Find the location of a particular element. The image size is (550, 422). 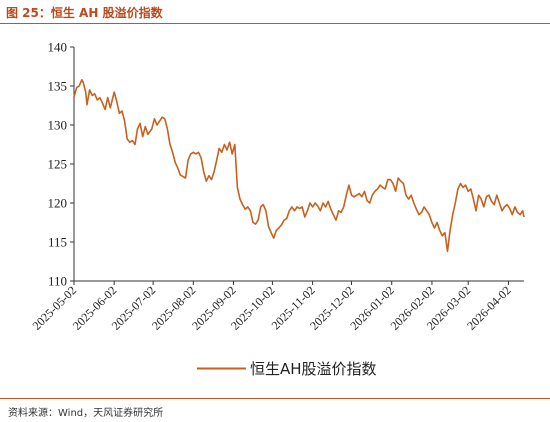

y-tick-label: 140 is located at coordinates (58, 47).